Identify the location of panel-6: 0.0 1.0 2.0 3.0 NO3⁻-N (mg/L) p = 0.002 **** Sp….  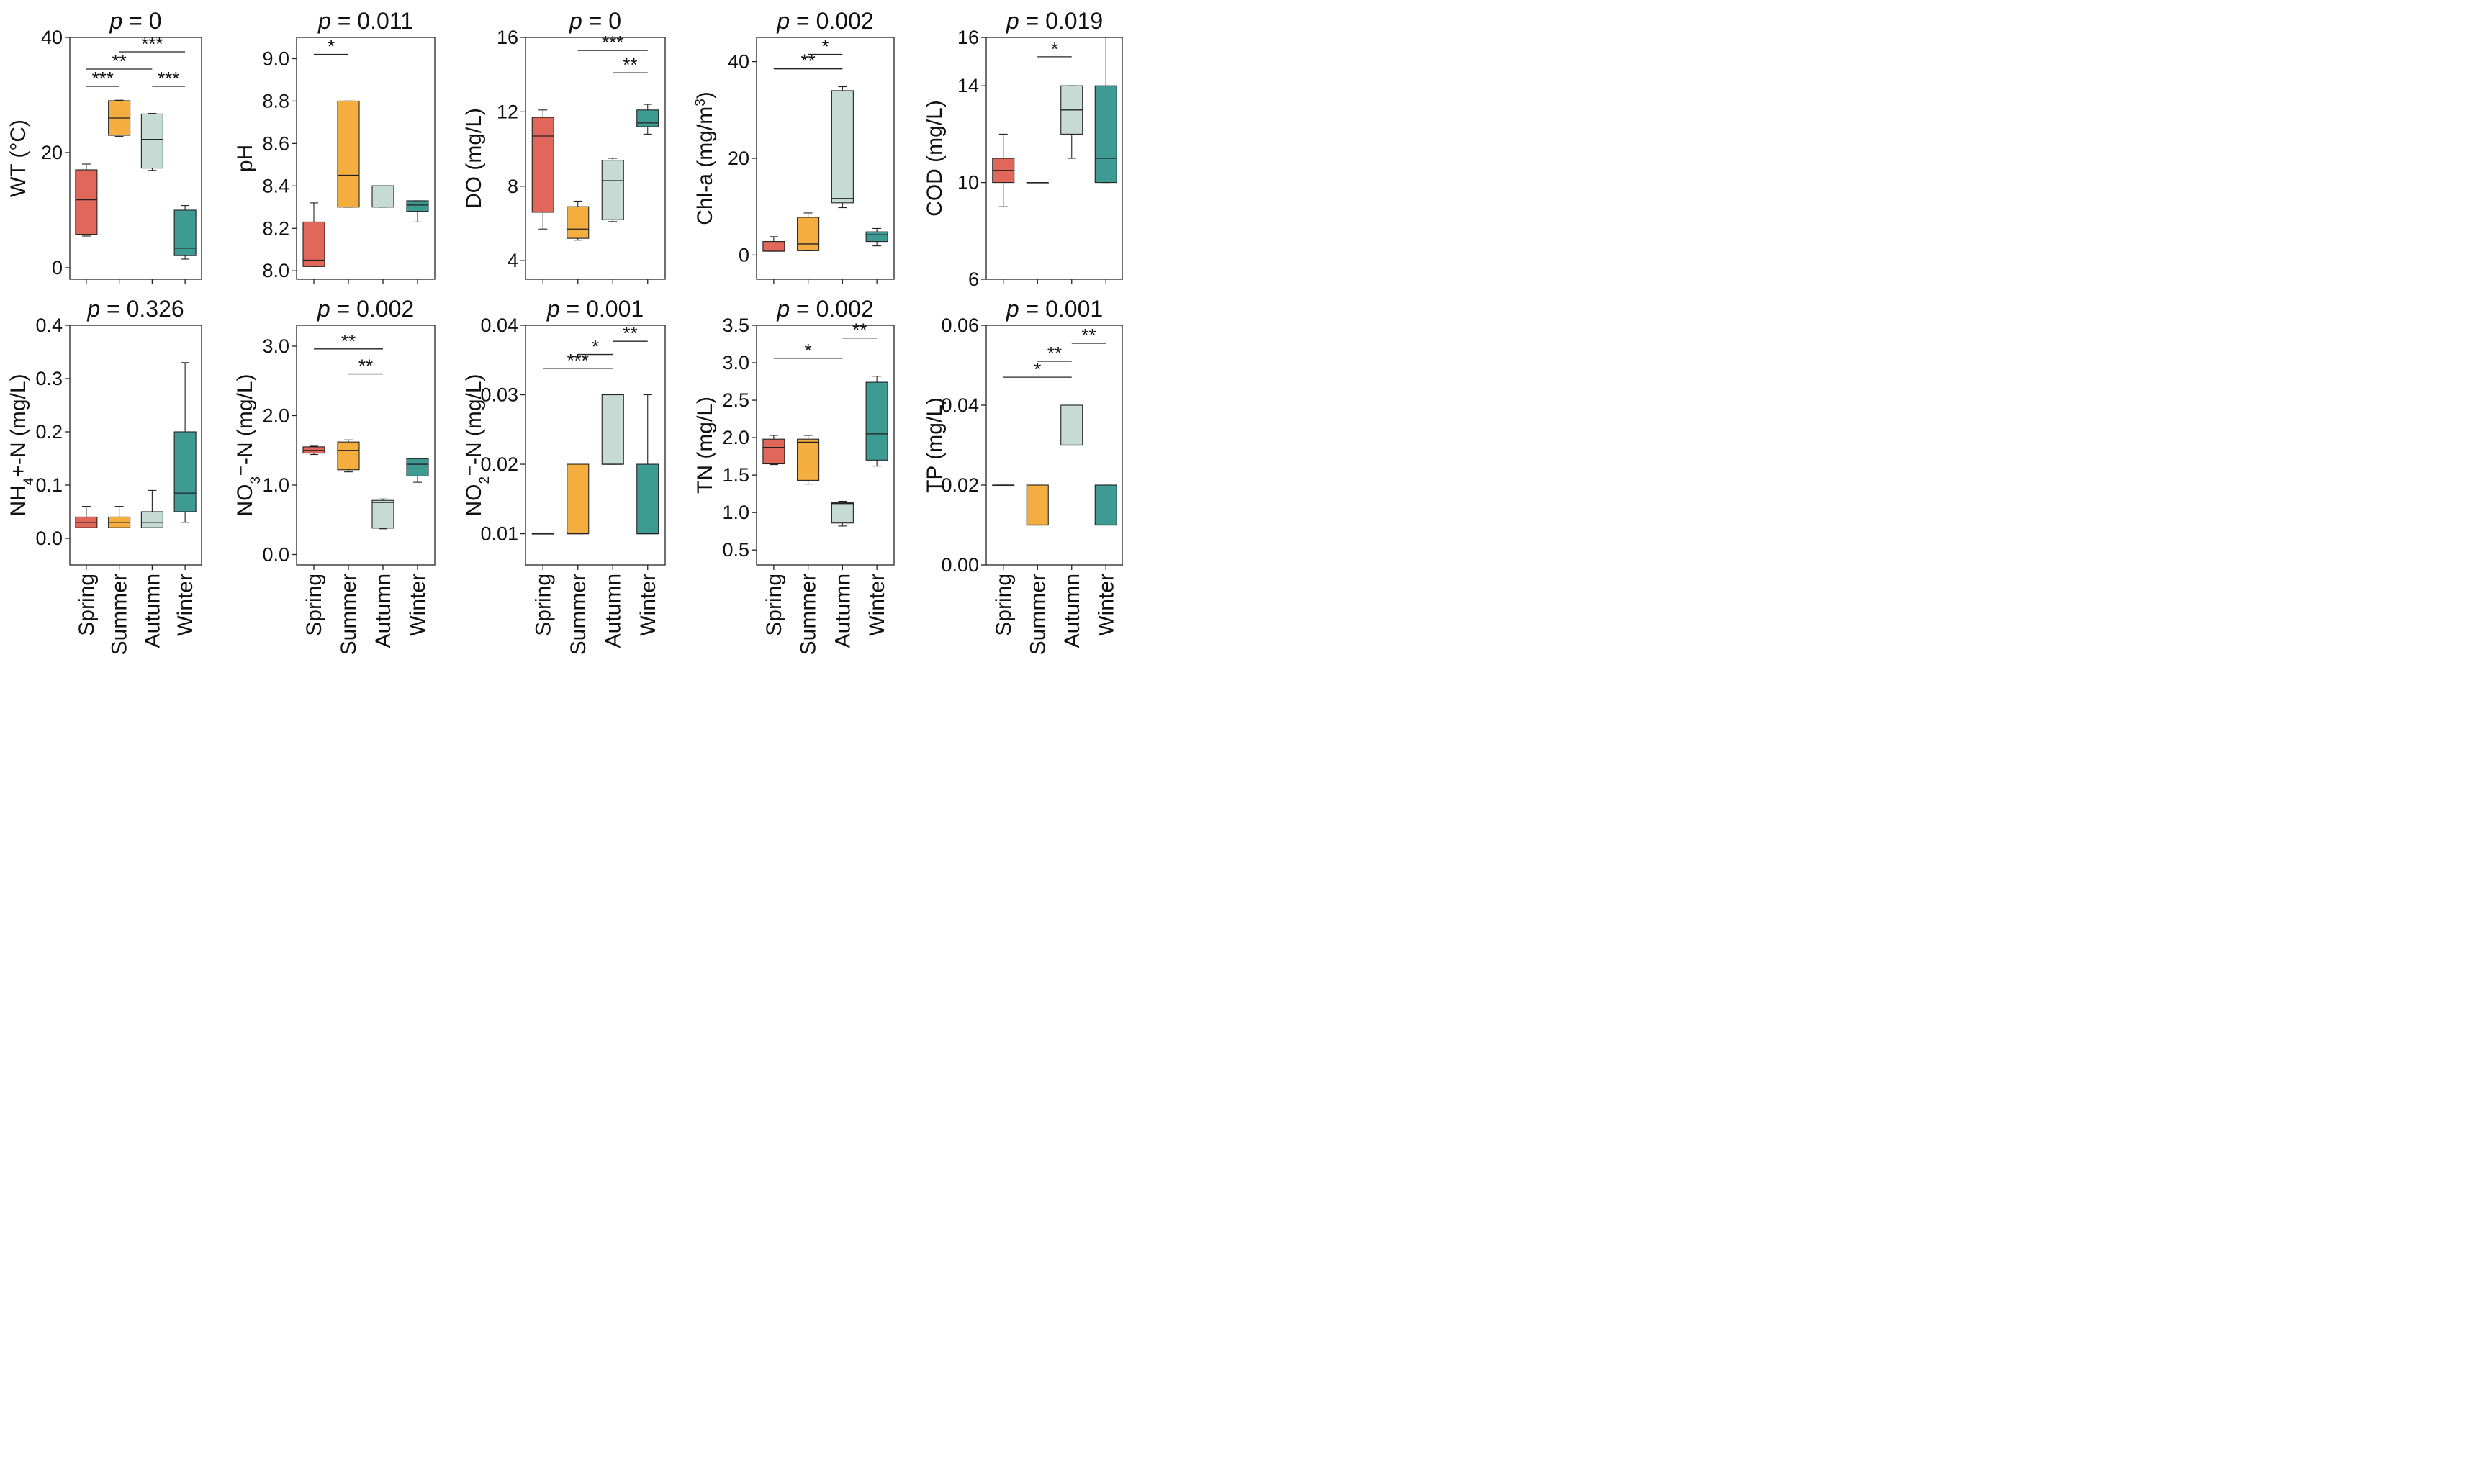
(334, 475).